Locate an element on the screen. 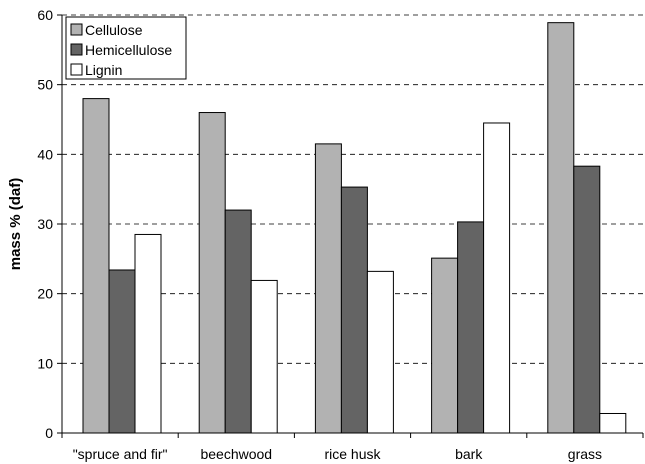 The height and width of the screenshot is (464, 645). legend-box is located at coordinates (126, 48).